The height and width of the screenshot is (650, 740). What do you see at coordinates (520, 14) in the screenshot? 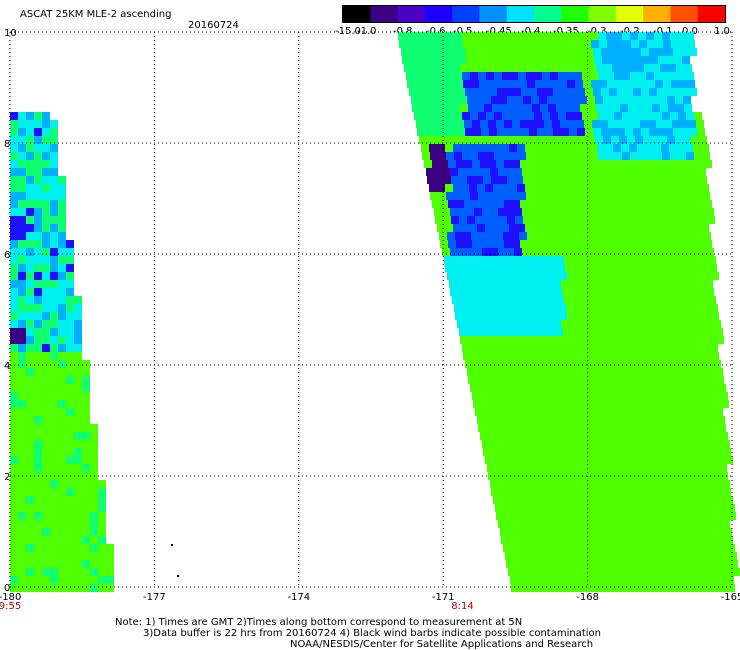
I see `colorbar-segment` at bounding box center [520, 14].